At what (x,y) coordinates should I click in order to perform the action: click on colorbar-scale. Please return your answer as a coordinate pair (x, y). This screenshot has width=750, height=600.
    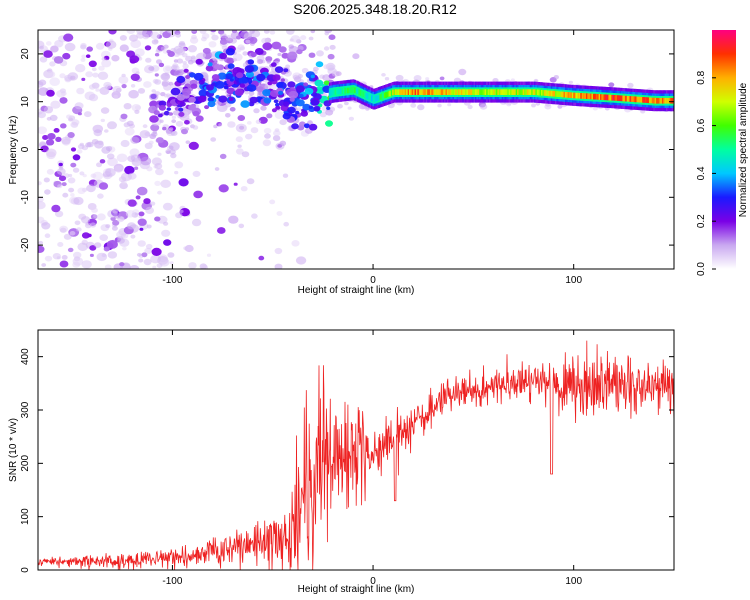
    Looking at the image, I should click on (724, 149).